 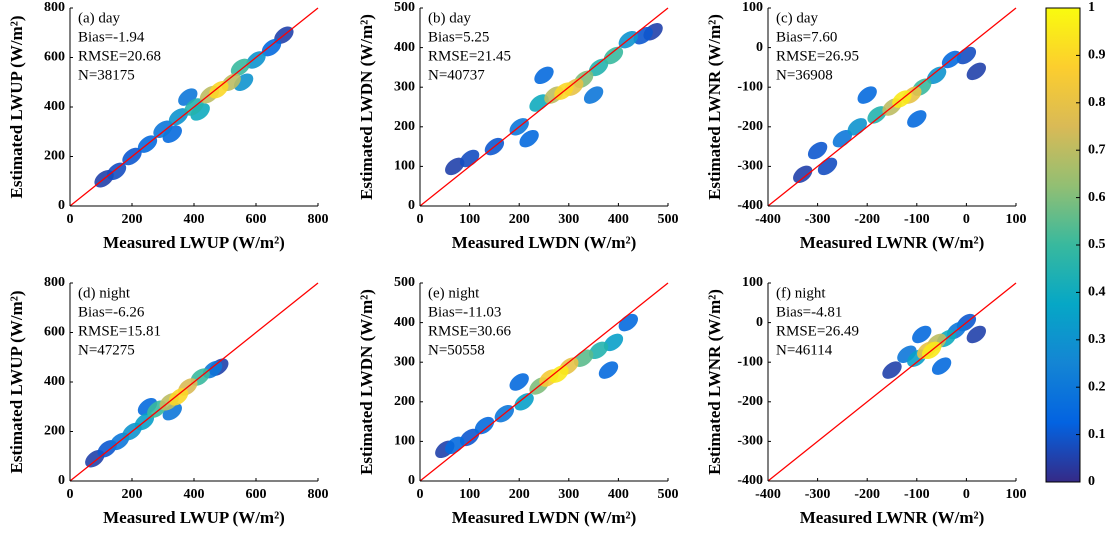 I want to click on x-tick-label: 800, so click(x=318, y=219).